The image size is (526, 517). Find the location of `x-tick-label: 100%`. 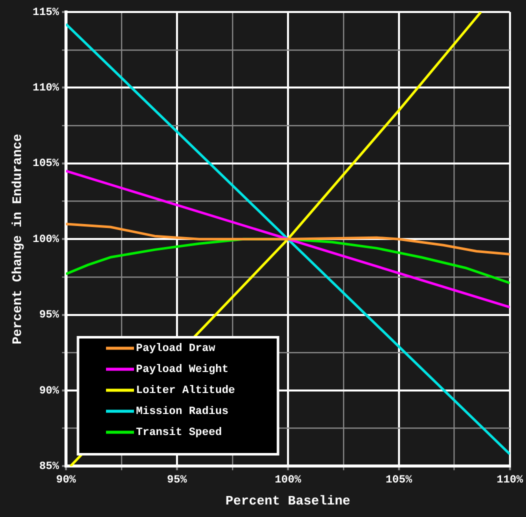

x-tick-label: 100% is located at coordinates (288, 480).